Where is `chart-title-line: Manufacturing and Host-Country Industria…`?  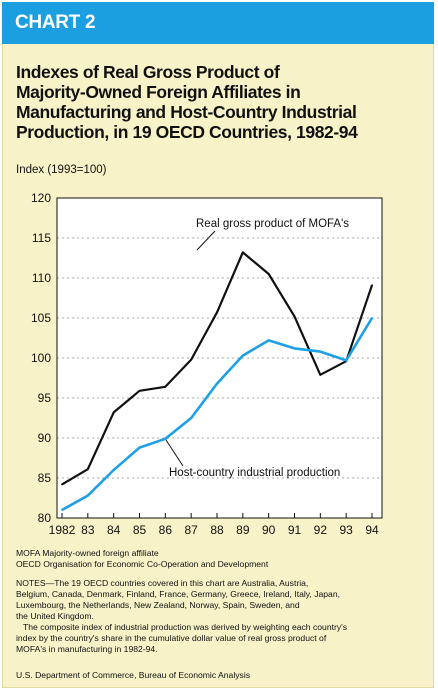
chart-title-line: Manufacturing and Host-Country Industria… is located at coordinates (186, 112).